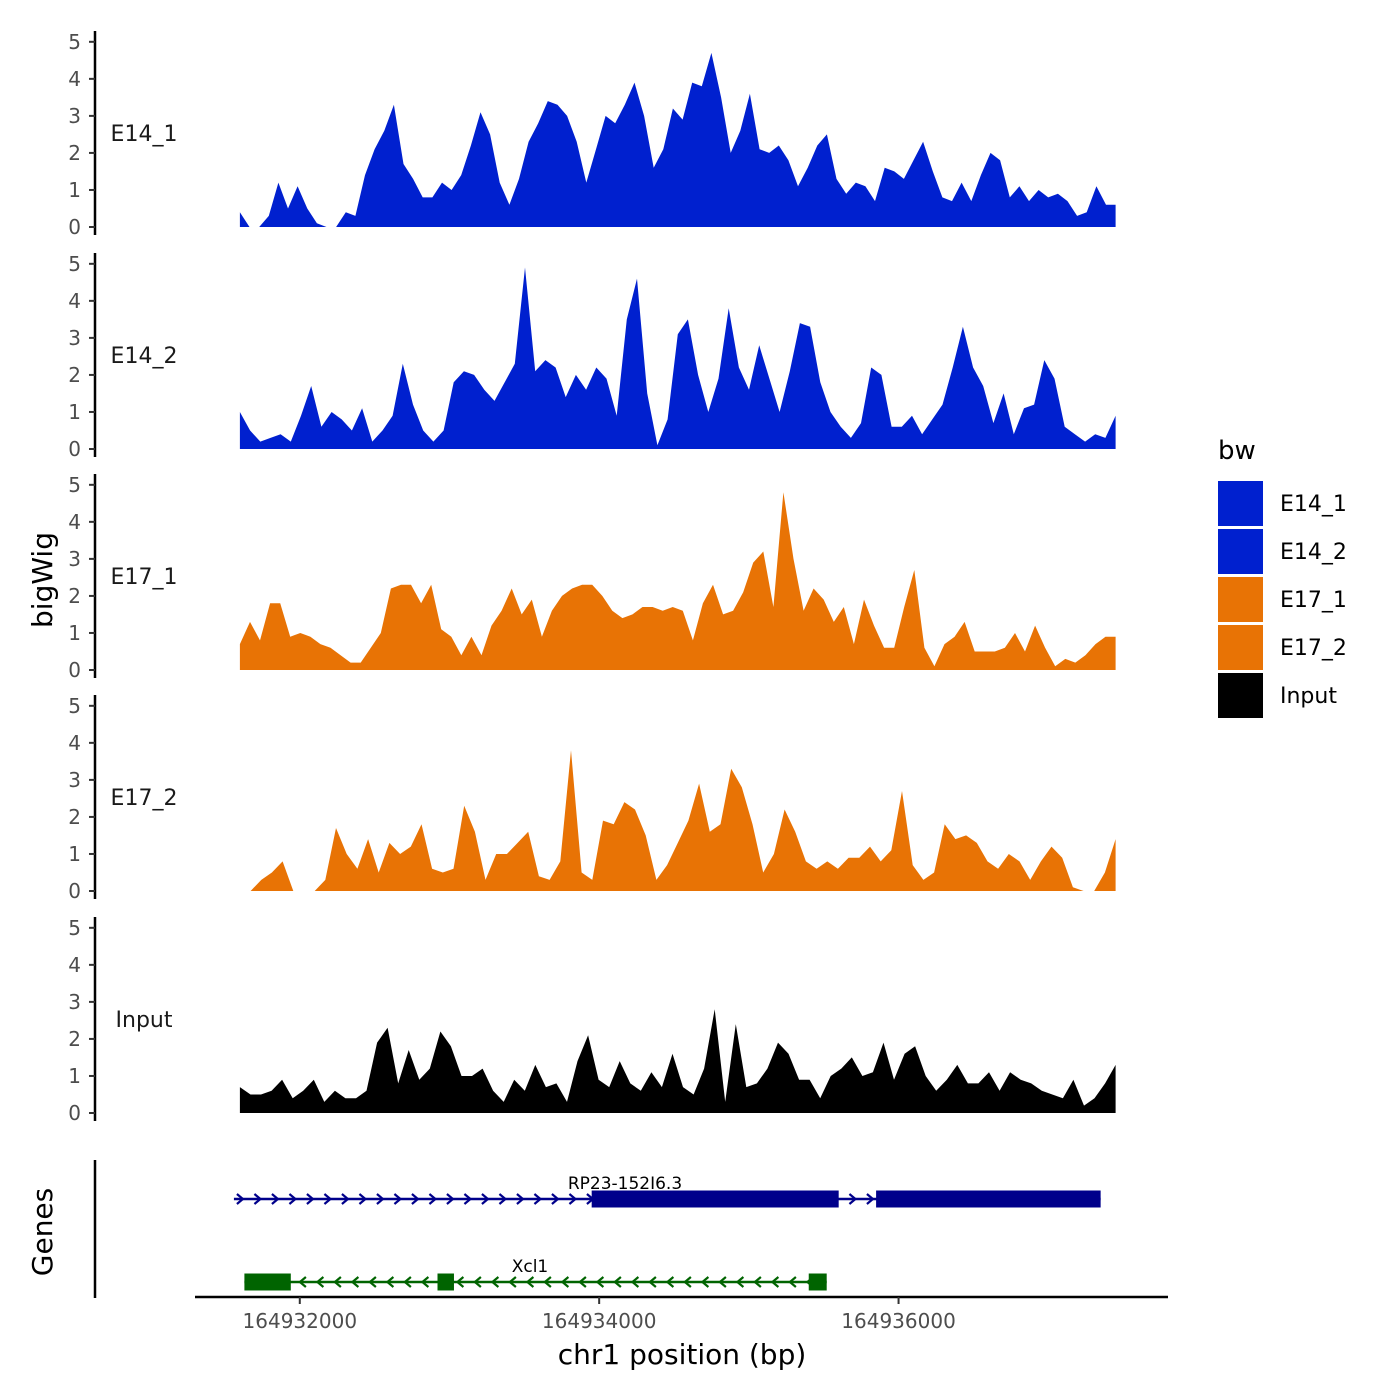  I want to click on legend: E14_1 E14_2 E17_1 E17_2 Input, so click(1282, 599).